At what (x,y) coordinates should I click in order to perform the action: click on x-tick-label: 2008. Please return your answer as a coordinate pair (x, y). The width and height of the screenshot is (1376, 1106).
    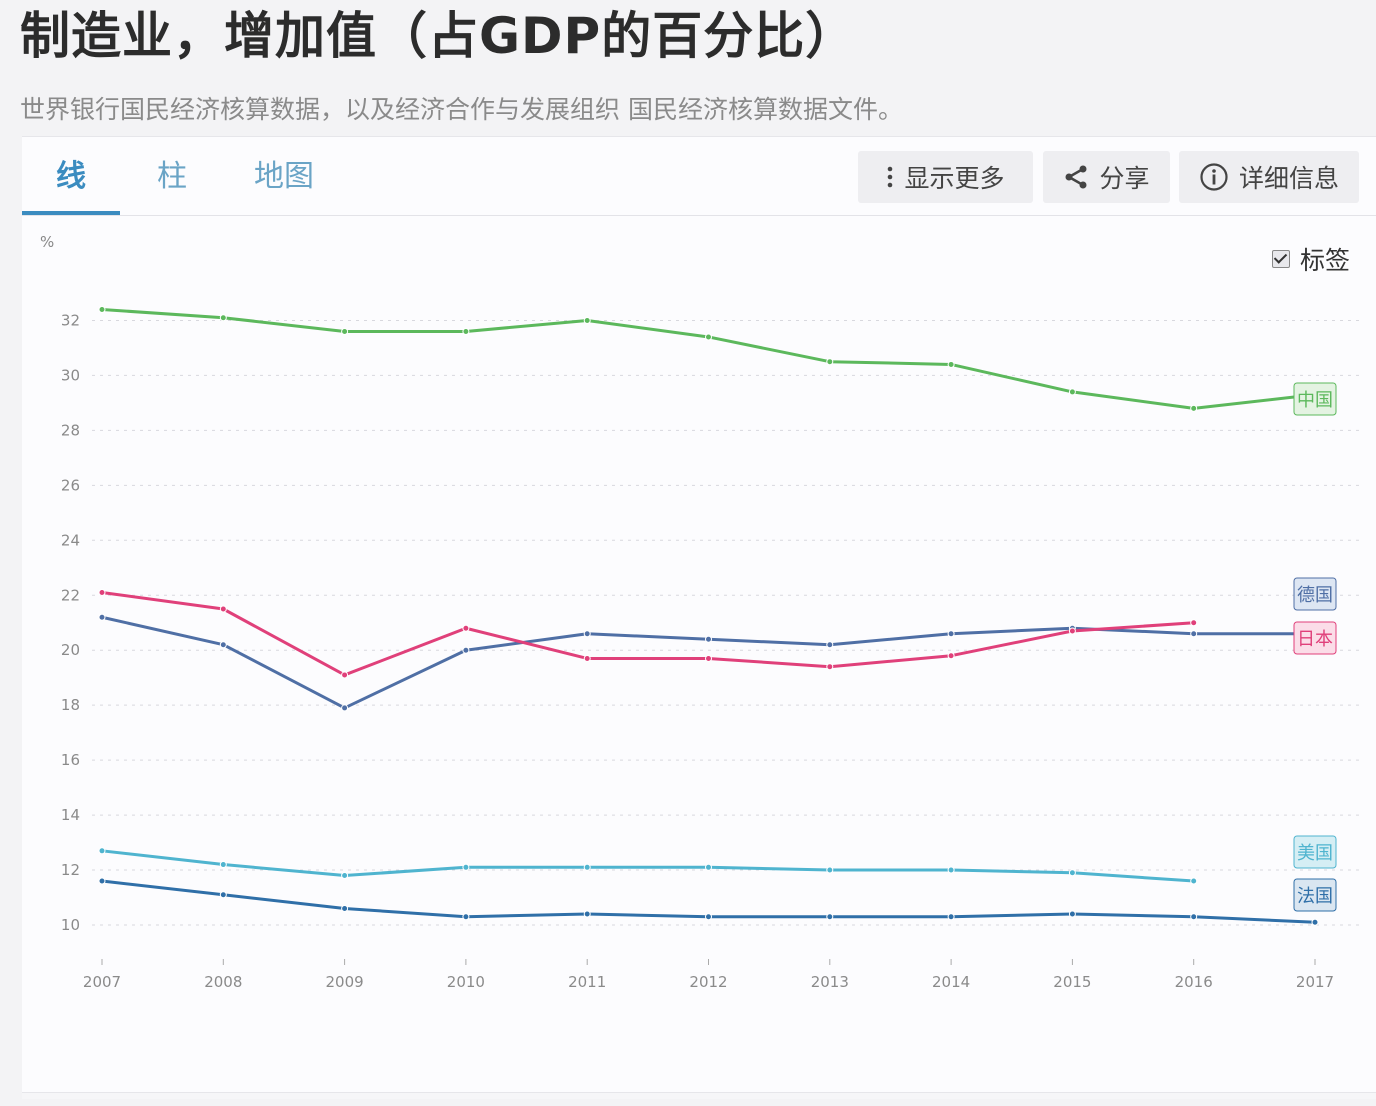
    Looking at the image, I should click on (223, 982).